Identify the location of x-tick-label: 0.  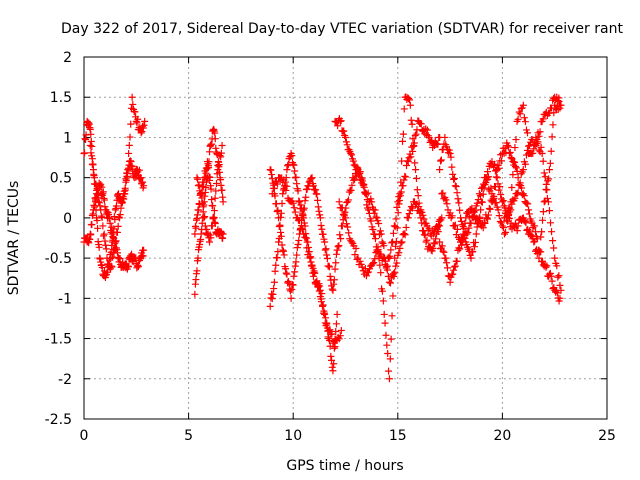
(84, 436).